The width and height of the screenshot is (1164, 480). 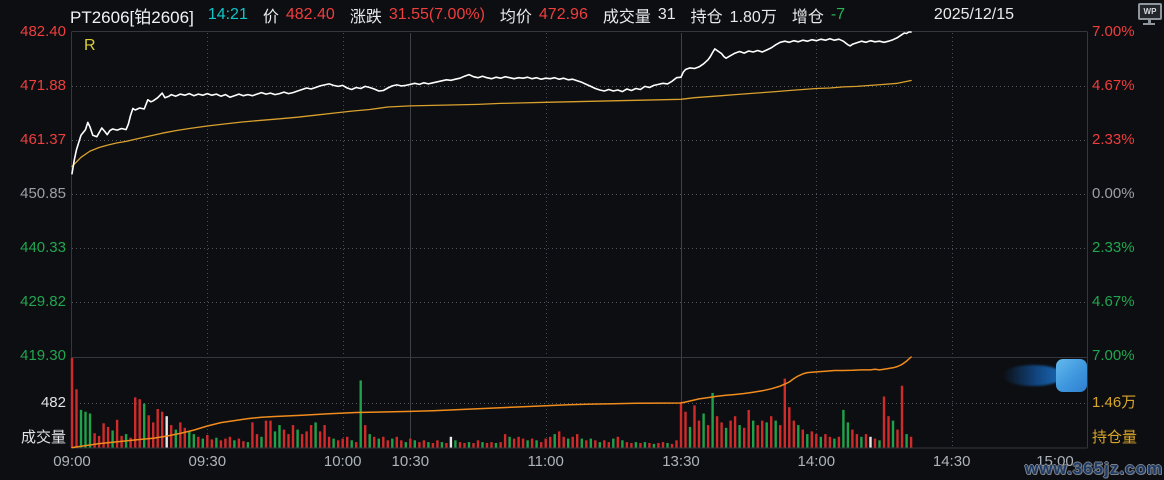 I want to click on volume-group: 成交量 31, so click(x=639, y=15).